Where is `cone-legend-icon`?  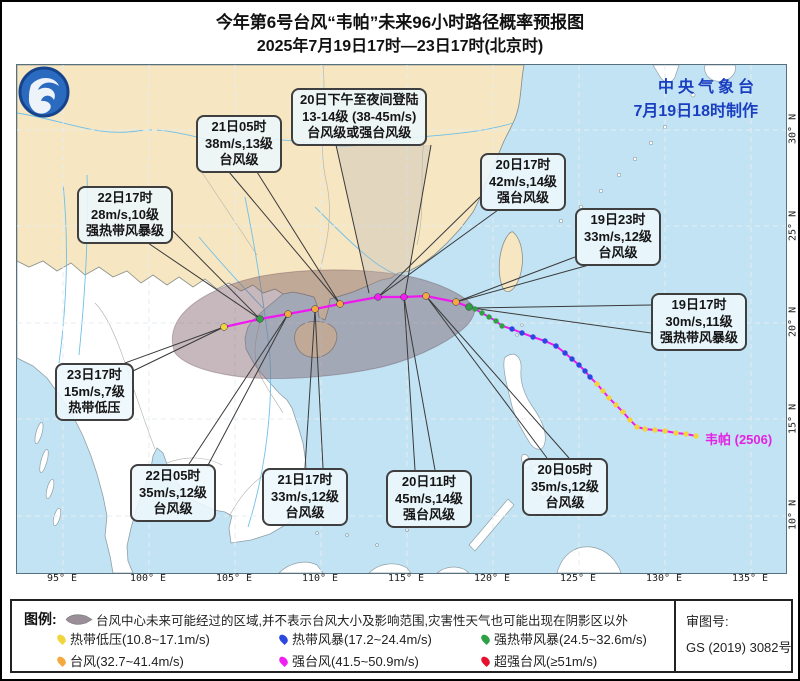
cone-legend-icon is located at coordinates (79, 619).